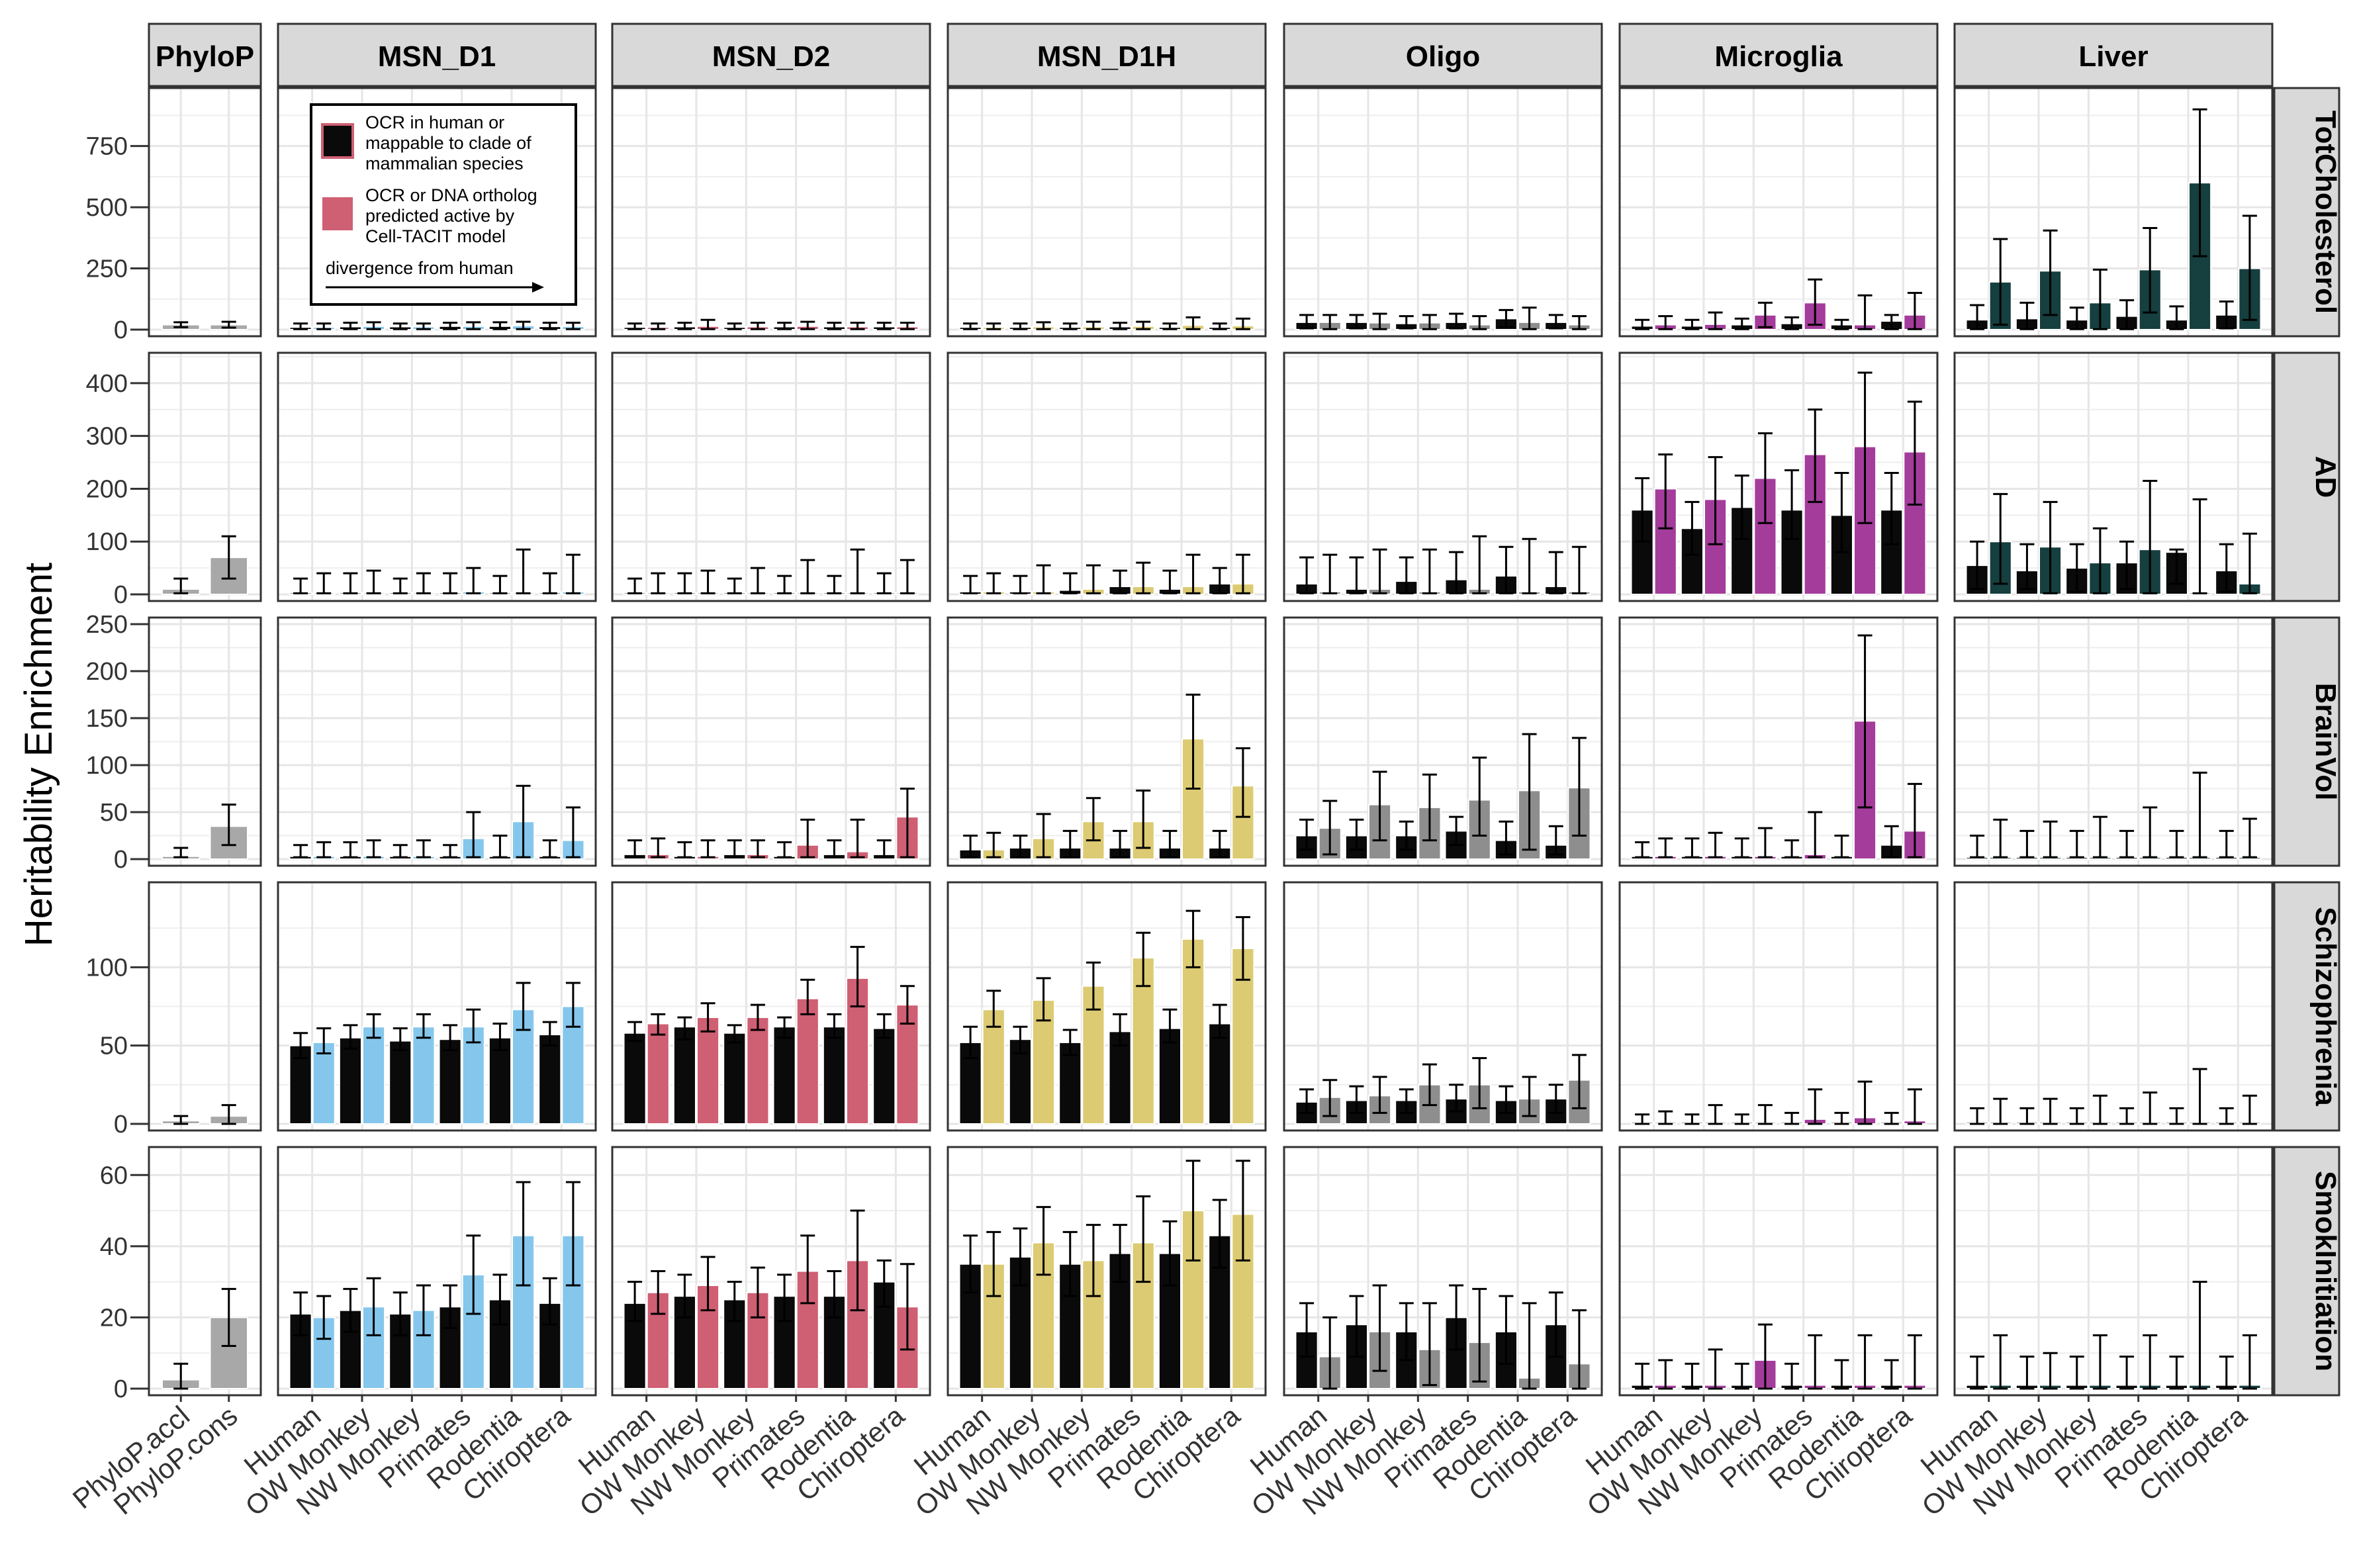  Describe the element at coordinates (2325, 213) in the screenshot. I see `row-label-totcholesterol: TotCholesterol` at that location.